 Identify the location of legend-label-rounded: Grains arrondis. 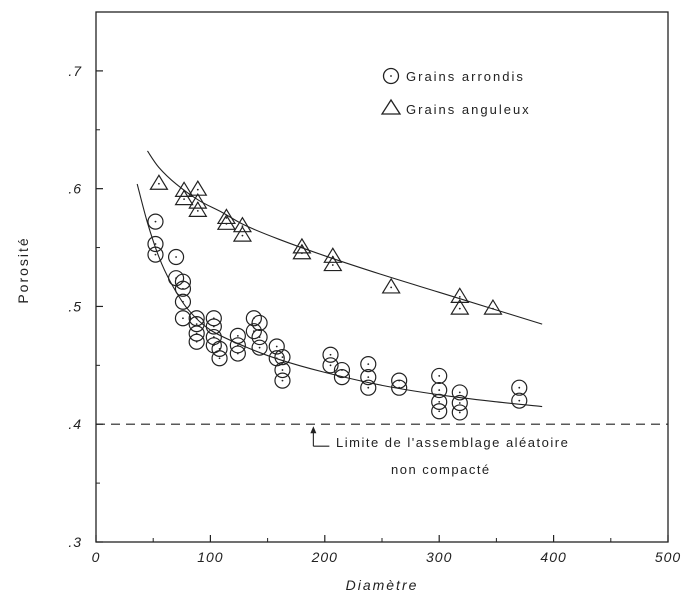
(465, 76).